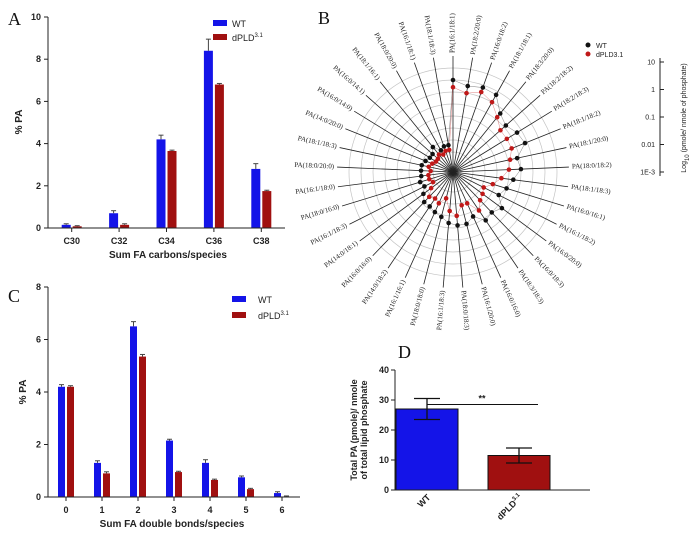 The width and height of the screenshot is (694, 538). What do you see at coordinates (430, 35) in the screenshot?
I see `panel-b-spoke-label: PA(18:1/18:3)` at bounding box center [430, 35].